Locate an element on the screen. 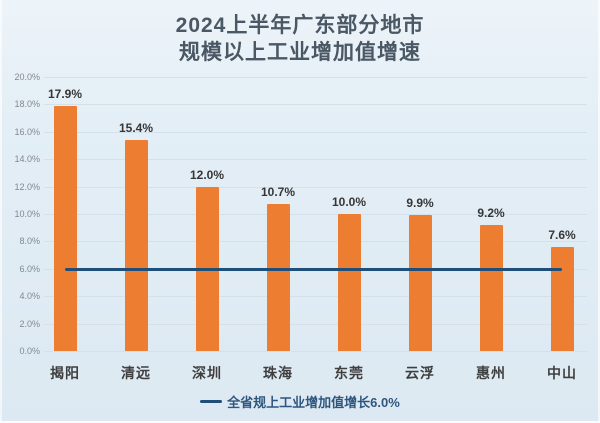 This screenshot has height=423, width=600. bar-value-label: 7.6% is located at coordinates (562, 234).